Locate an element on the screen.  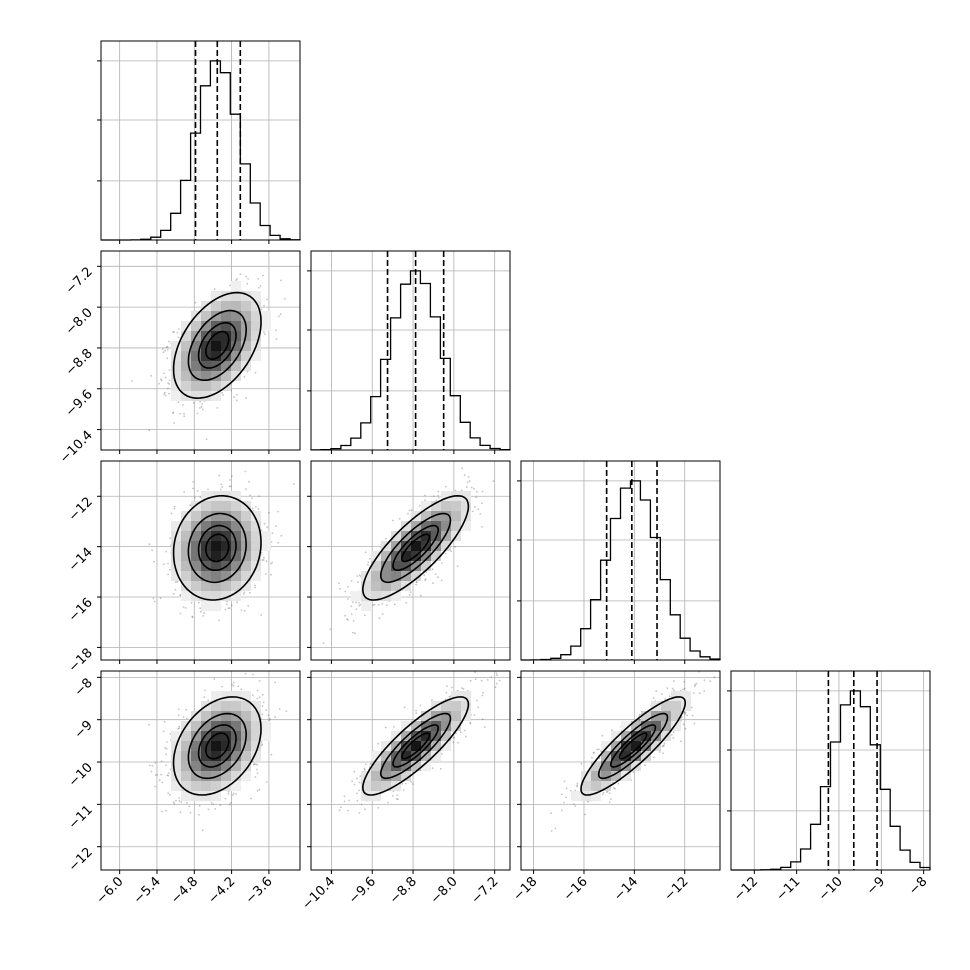
contour-line is located at coordinates (217, 345).